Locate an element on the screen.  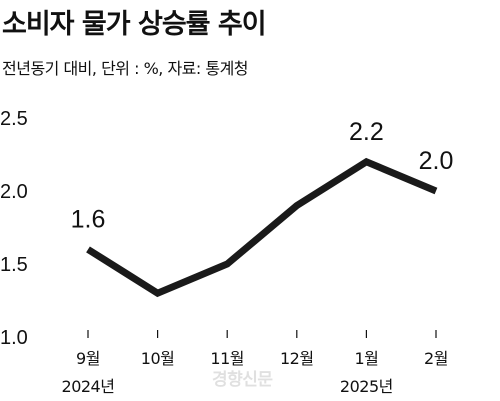
x-axis-ticks: 9월 10월 11월 12월 1월 2월 2024년 2025년 is located at coordinates (255, 363).